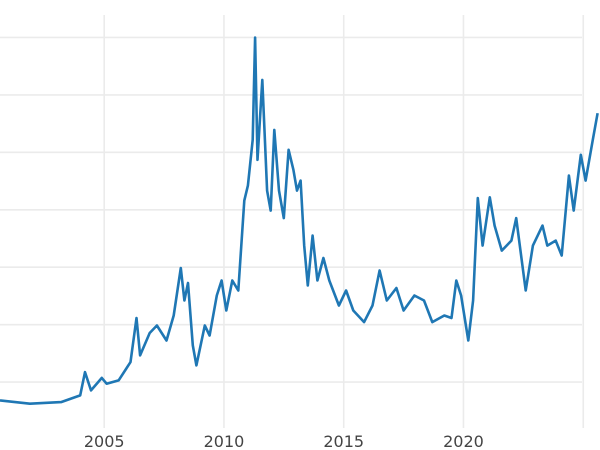 The height and width of the screenshot is (450, 600). Describe the element at coordinates (463, 441) in the screenshot. I see `x-tick-label: 2020` at that location.